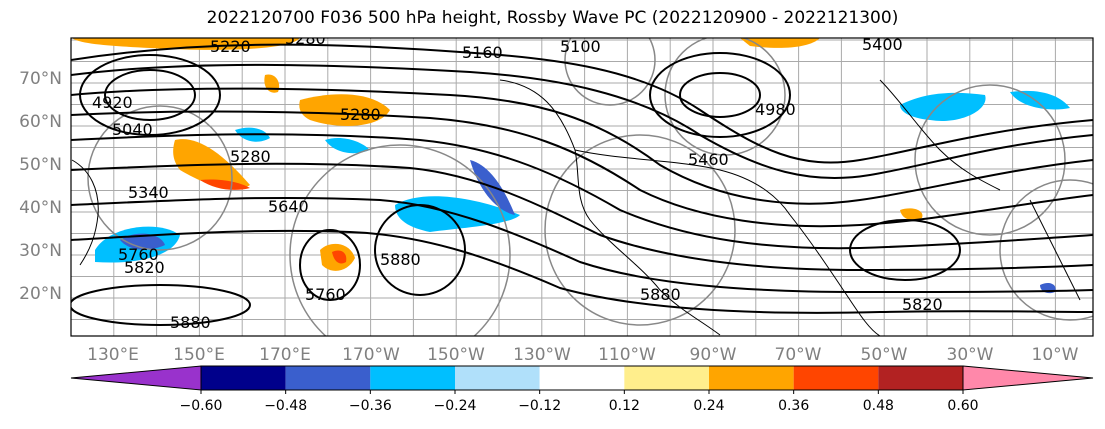 The image size is (1105, 429). Describe the element at coordinates (371, 355) in the screenshot. I see `longitude-label: 170°W` at that location.